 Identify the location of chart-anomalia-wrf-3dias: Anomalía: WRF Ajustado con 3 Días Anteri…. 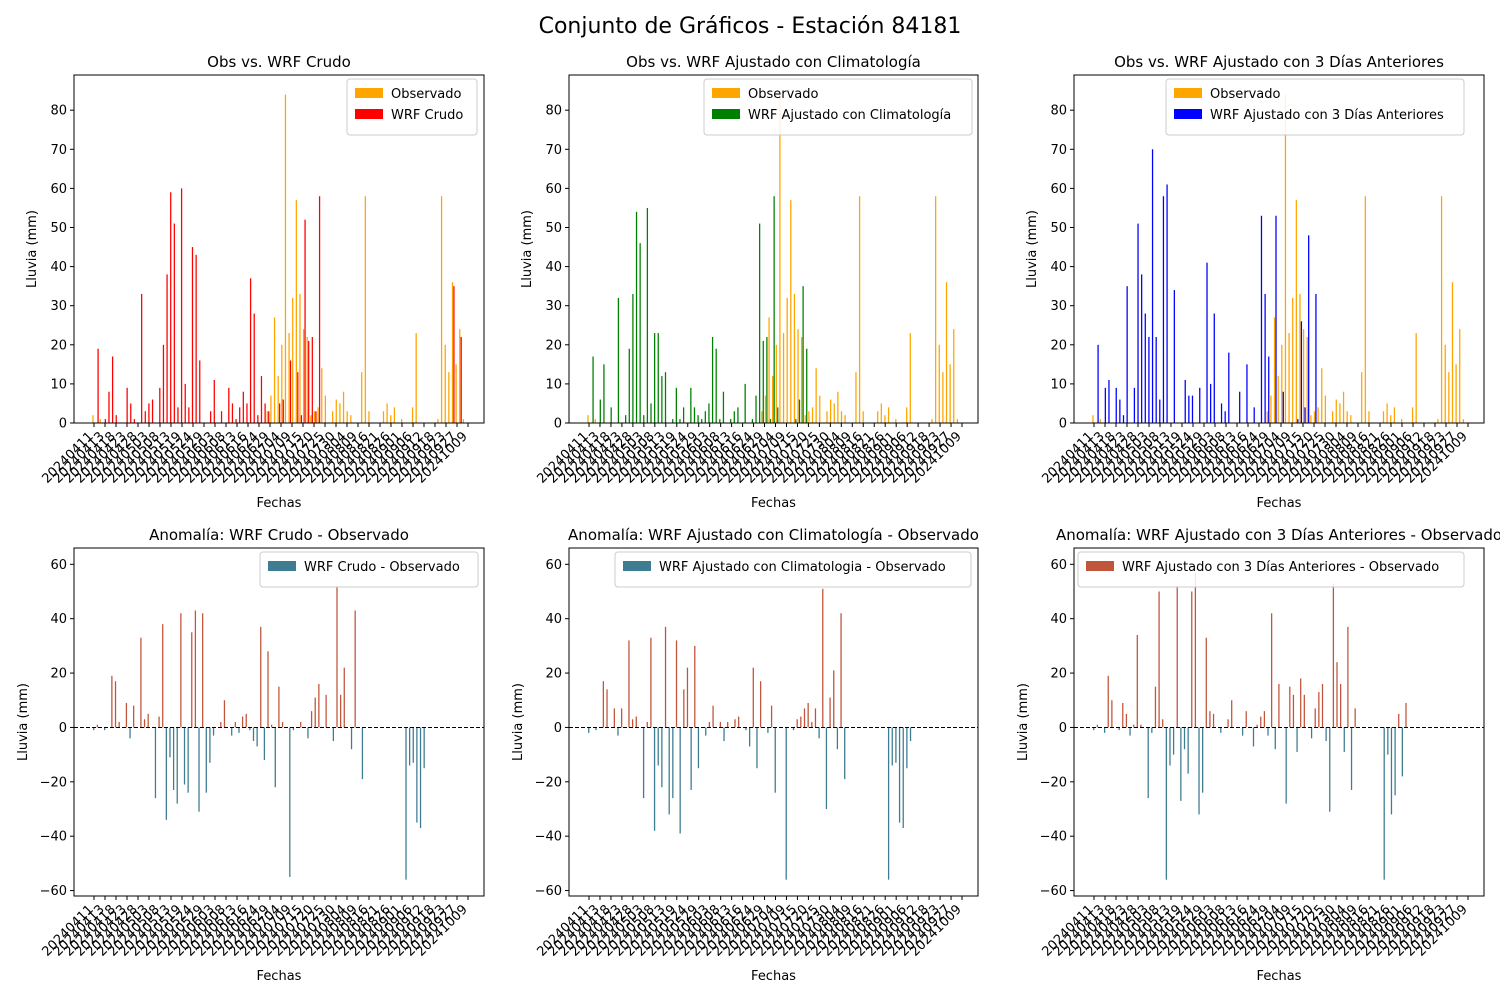
(1258, 755).